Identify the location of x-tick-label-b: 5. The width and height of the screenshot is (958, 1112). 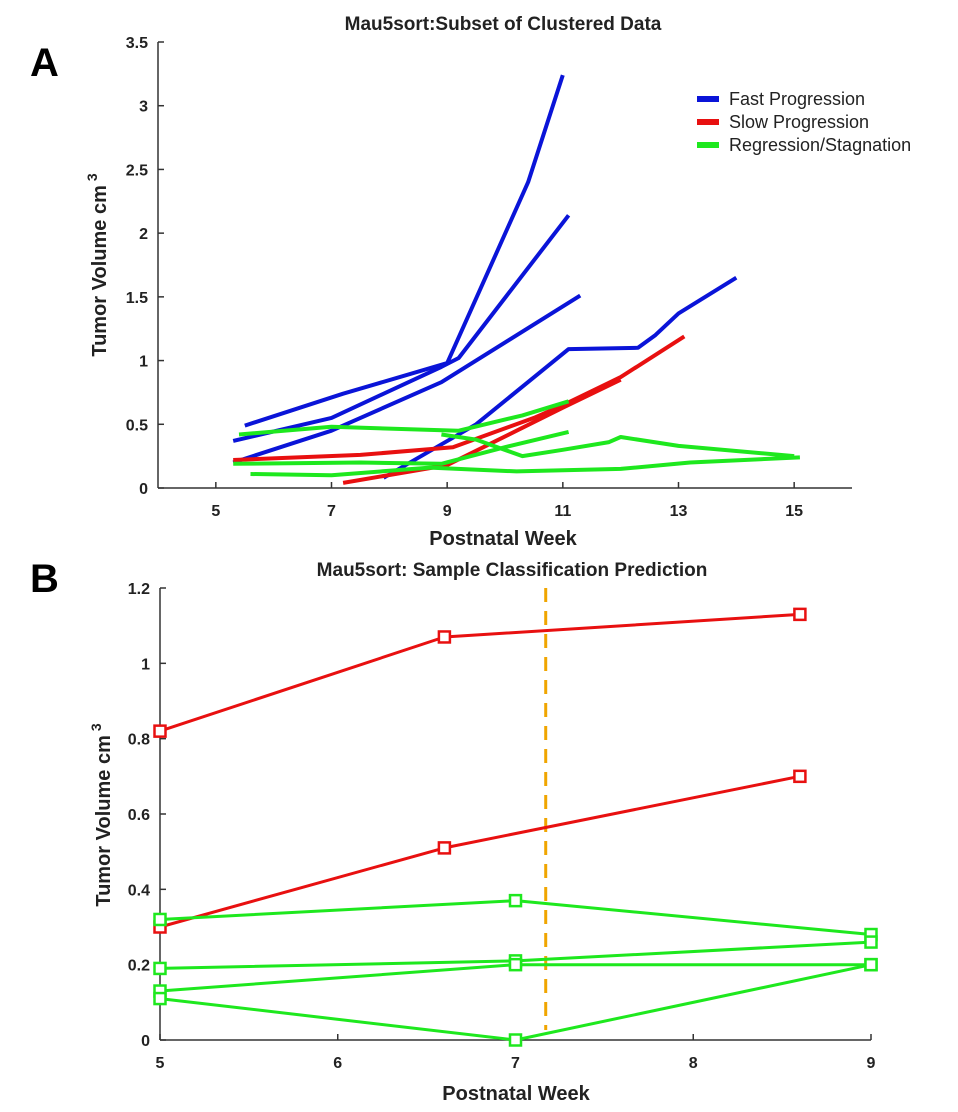
(160, 1063).